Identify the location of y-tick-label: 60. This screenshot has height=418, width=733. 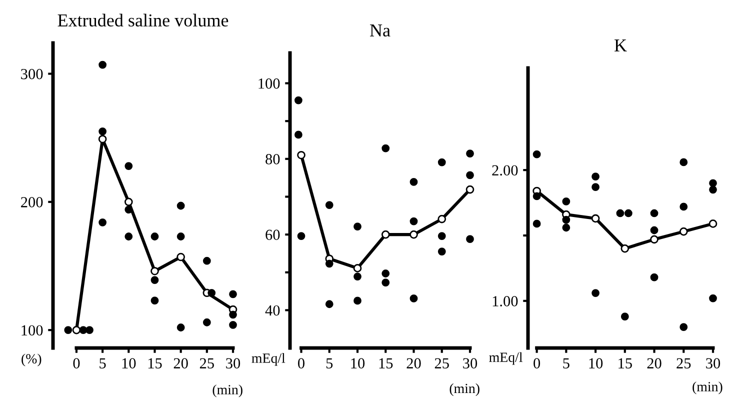
(273, 235).